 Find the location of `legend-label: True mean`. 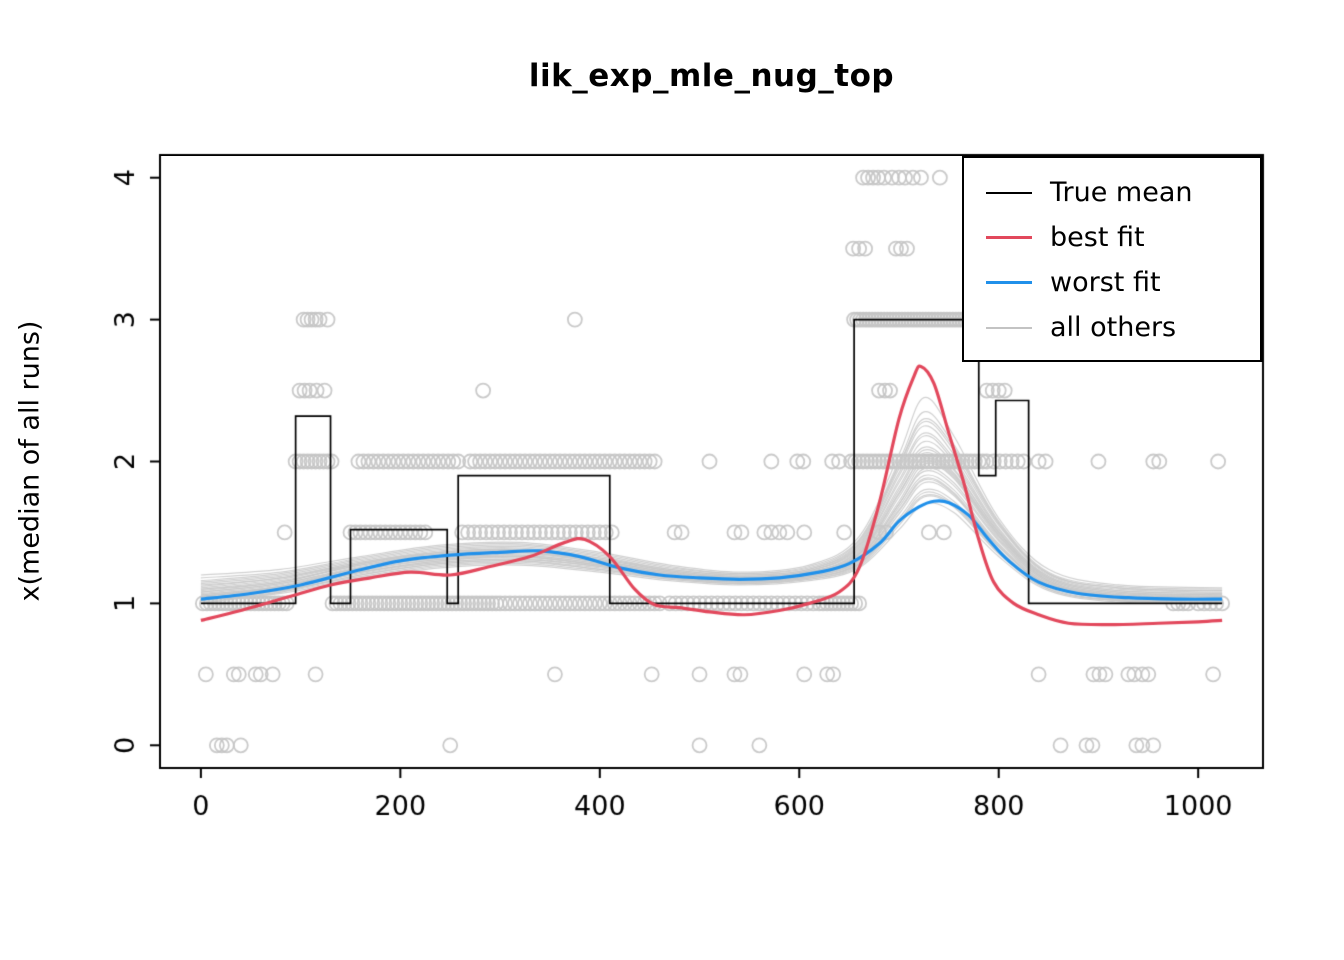

legend-label: True mean is located at coordinates (1121, 192).